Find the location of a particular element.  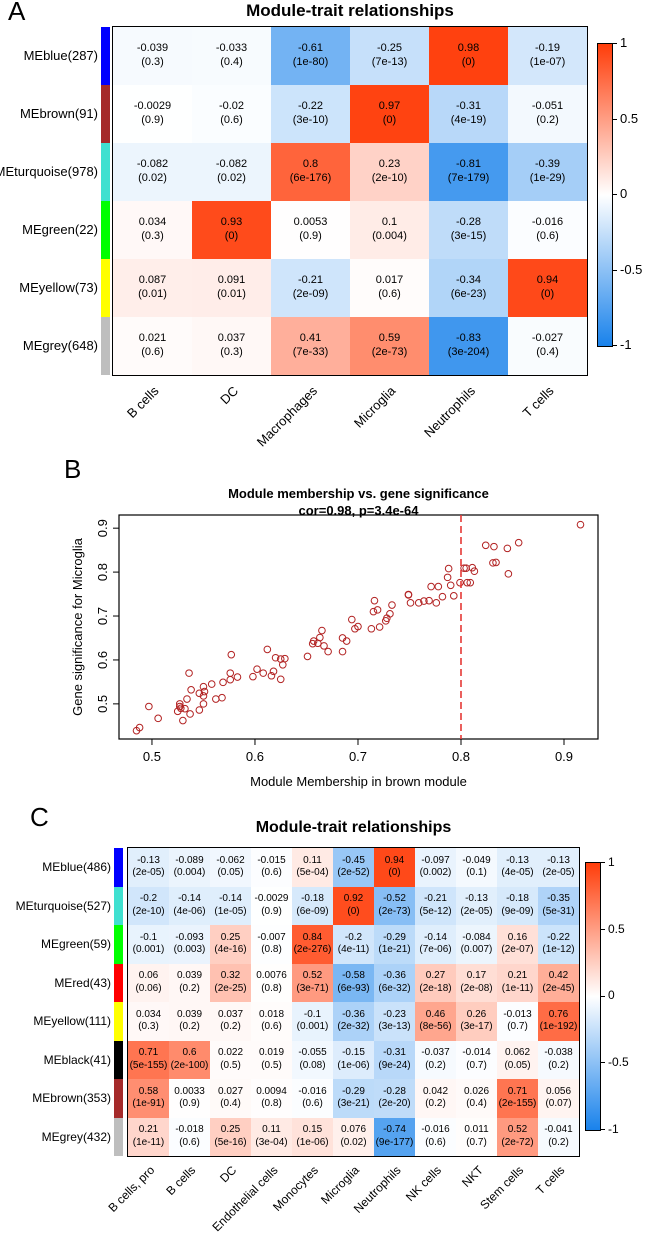

cell-pvalue: (5e-16) is located at coordinates (230, 1142).